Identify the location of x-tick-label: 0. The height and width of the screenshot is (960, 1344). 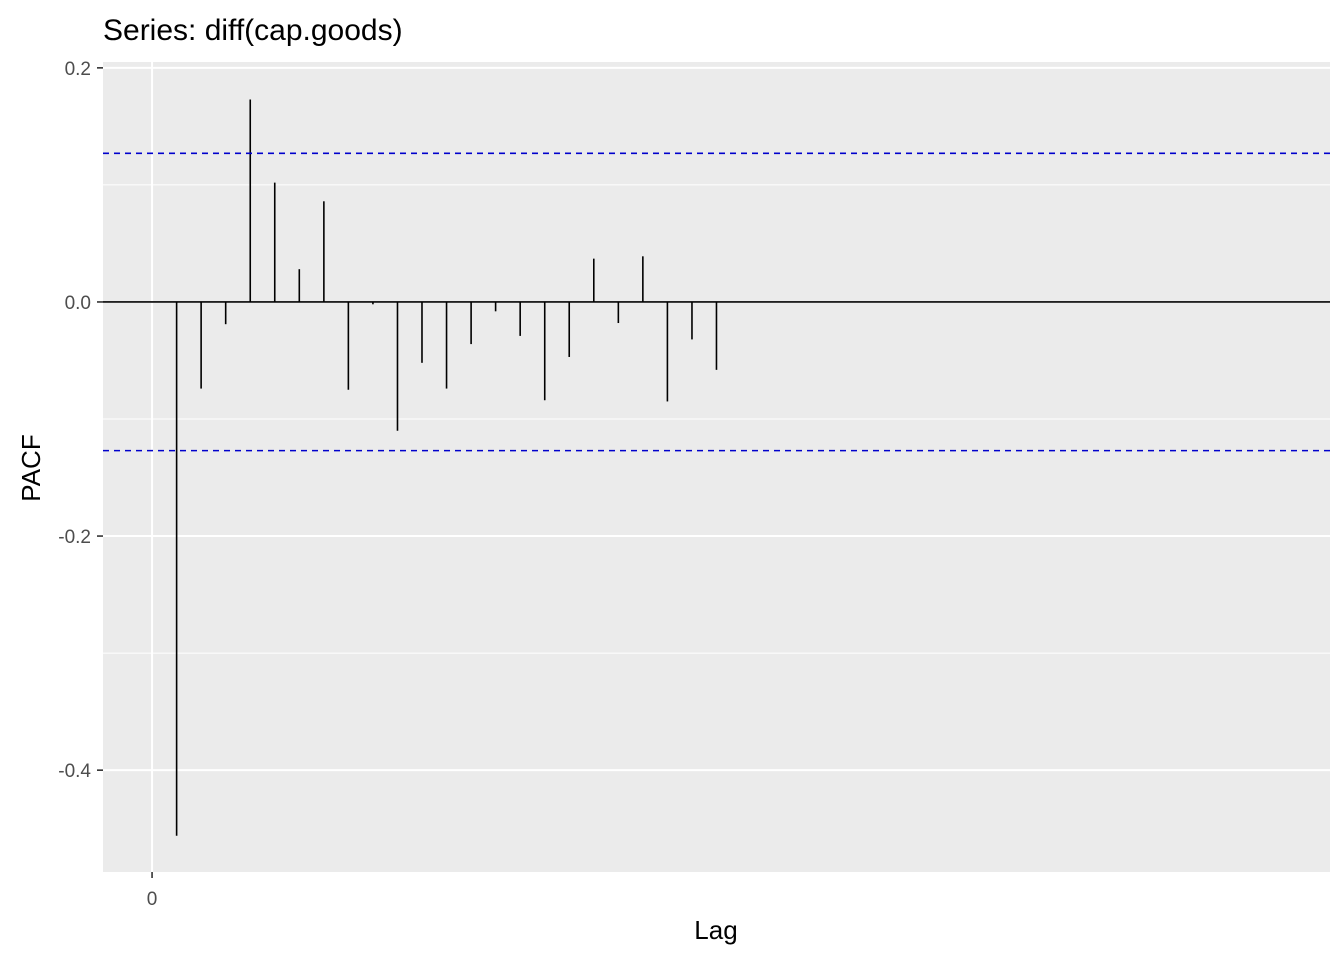
(152, 899).